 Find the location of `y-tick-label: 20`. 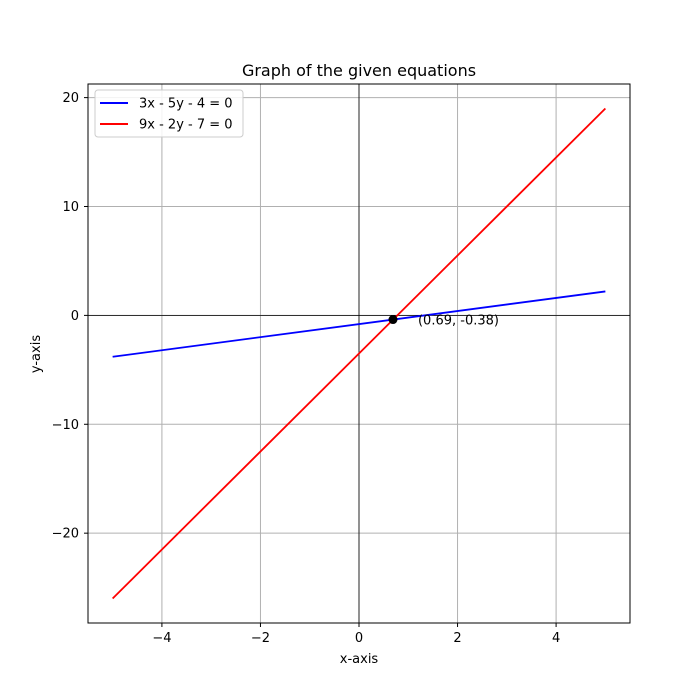

y-tick-label: 20 is located at coordinates (70, 98).